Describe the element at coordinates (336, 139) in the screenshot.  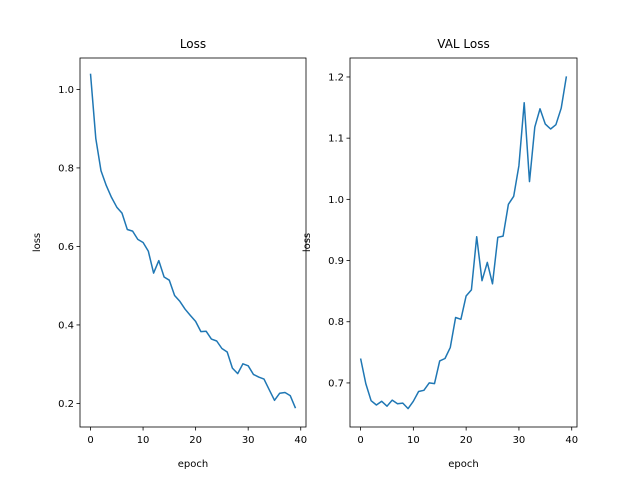
I see `y-tick-label: 1.1` at that location.